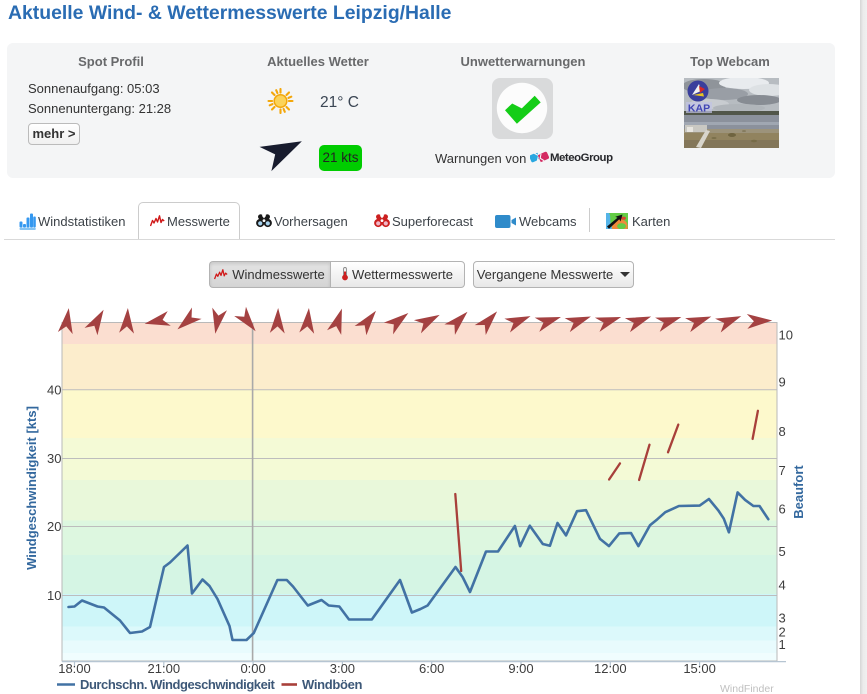 The image size is (867, 694). Describe the element at coordinates (782, 509) in the screenshot. I see `svg-text: 6` at that location.